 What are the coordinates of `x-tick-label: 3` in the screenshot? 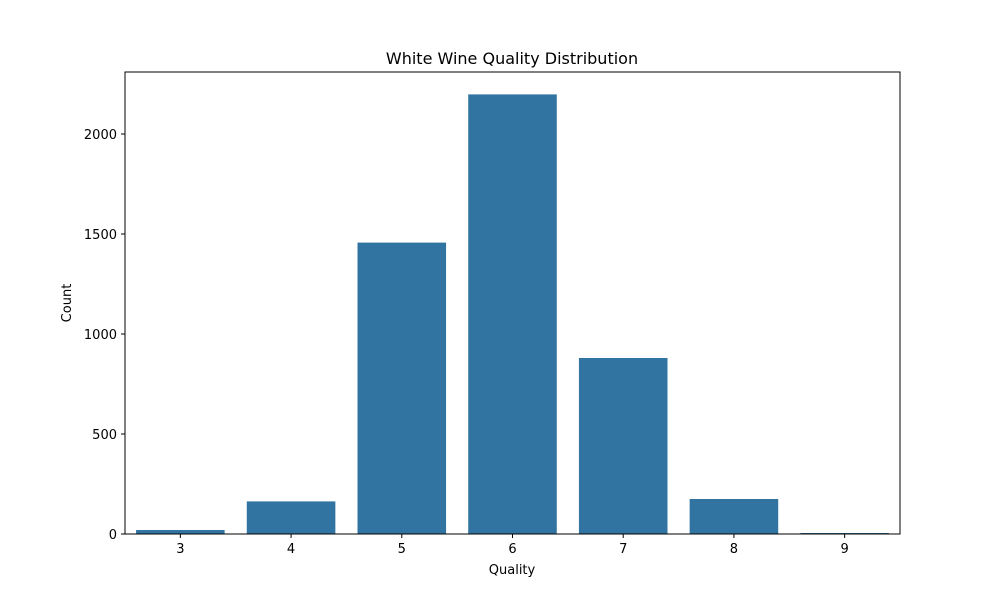 It's located at (180, 549).